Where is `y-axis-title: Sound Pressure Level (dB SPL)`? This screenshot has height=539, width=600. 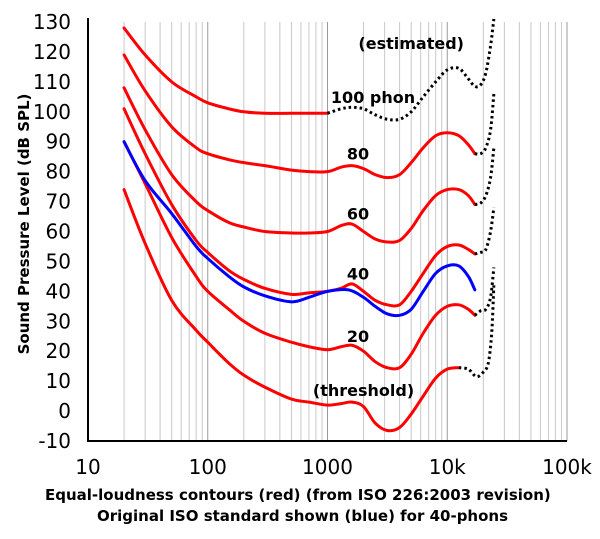 y-axis-title: Sound Pressure Level (dB SPL) is located at coordinates (24, 224).